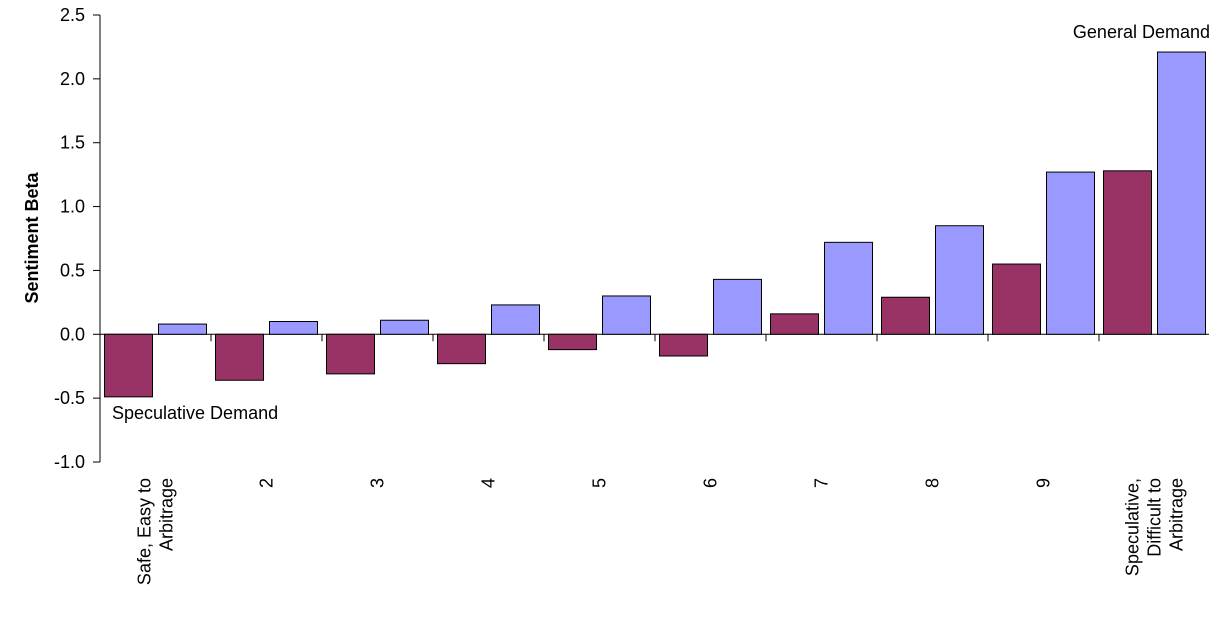  Describe the element at coordinates (182, 329) in the screenshot. I see `bar-series2-cat1` at that location.